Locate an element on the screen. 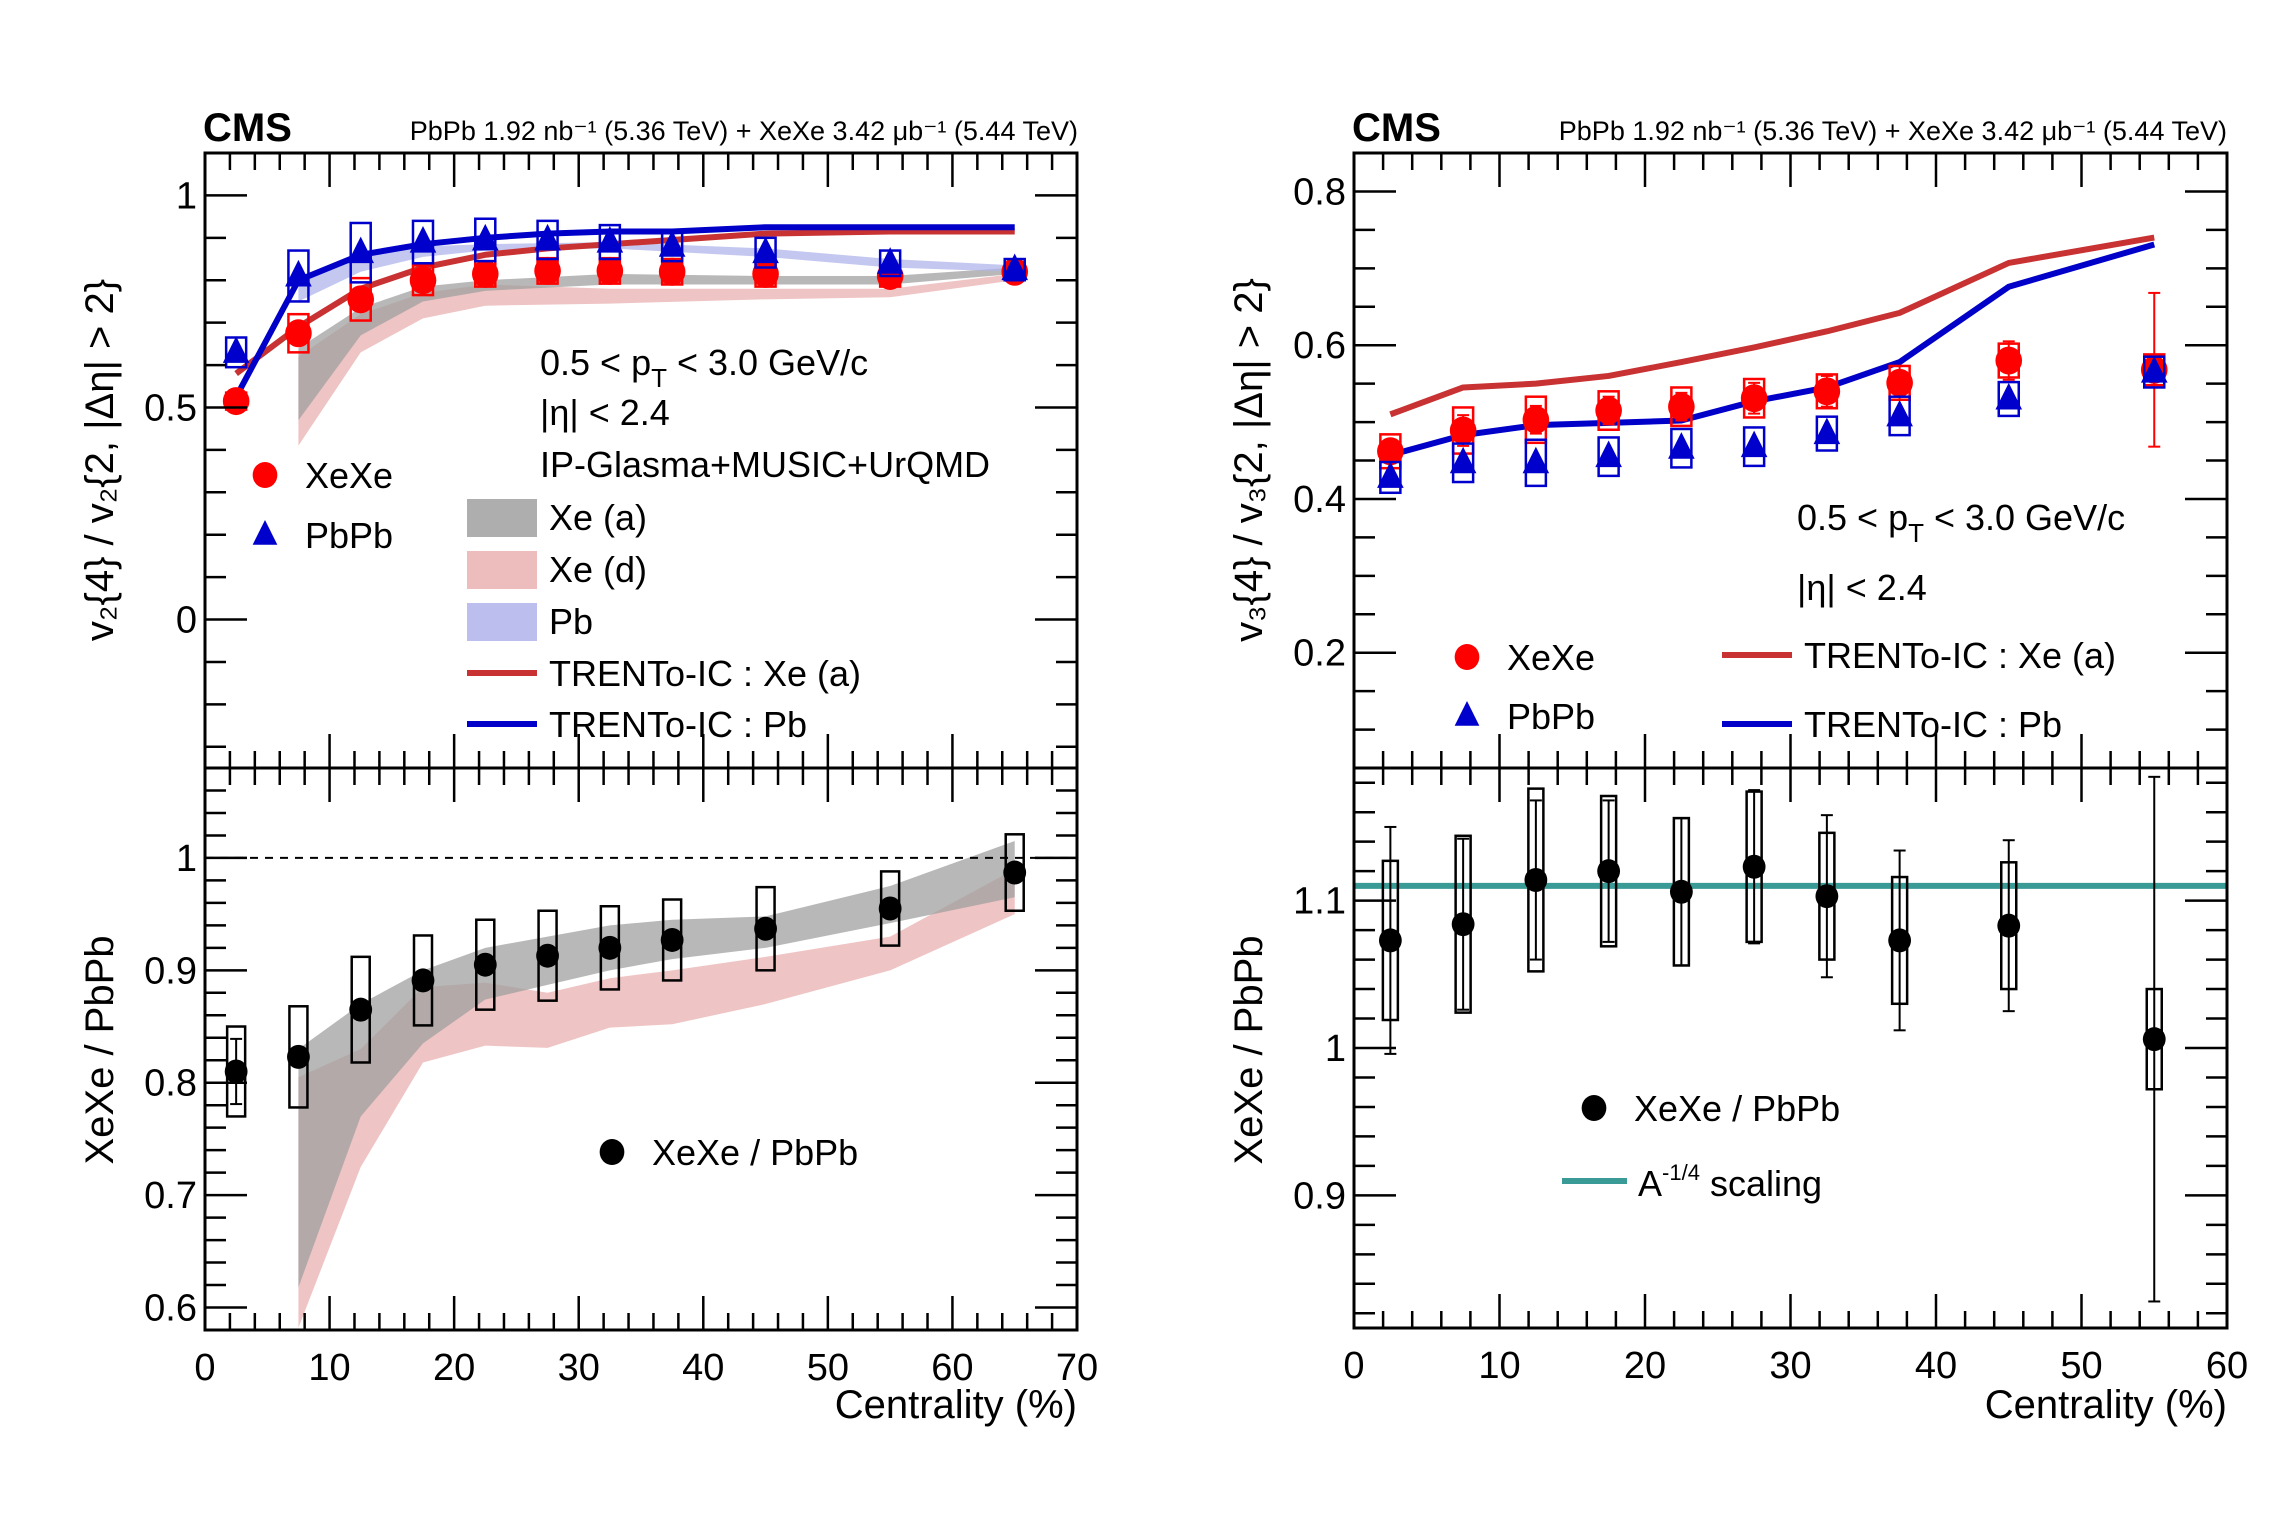 This screenshot has height=1536, width=2284. legend-xexe-marker is located at coordinates (1467, 657).